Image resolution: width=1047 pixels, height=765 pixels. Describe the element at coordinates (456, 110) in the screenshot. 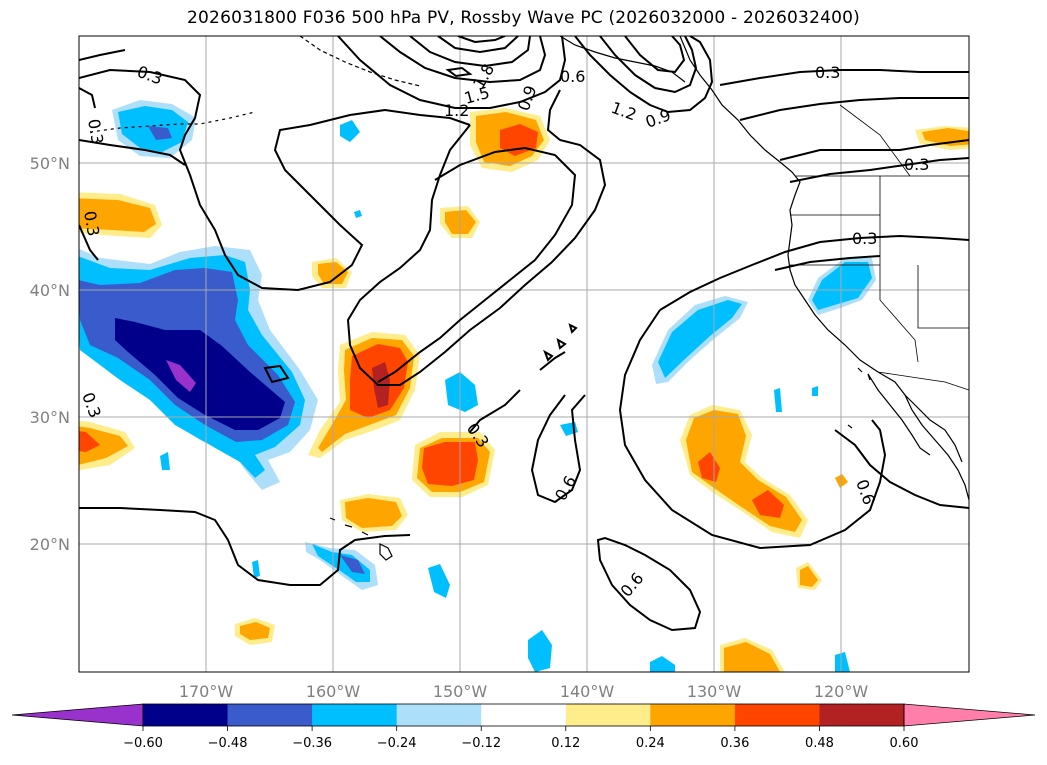

I see `contour-label: 1.2` at that location.